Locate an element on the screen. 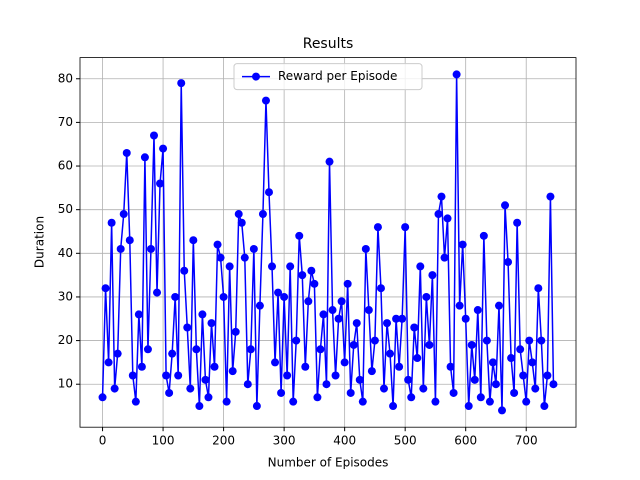 Image resolution: width=640 pixels, height=480 pixels. x-axis-label: Number of Episodes is located at coordinates (328, 463).